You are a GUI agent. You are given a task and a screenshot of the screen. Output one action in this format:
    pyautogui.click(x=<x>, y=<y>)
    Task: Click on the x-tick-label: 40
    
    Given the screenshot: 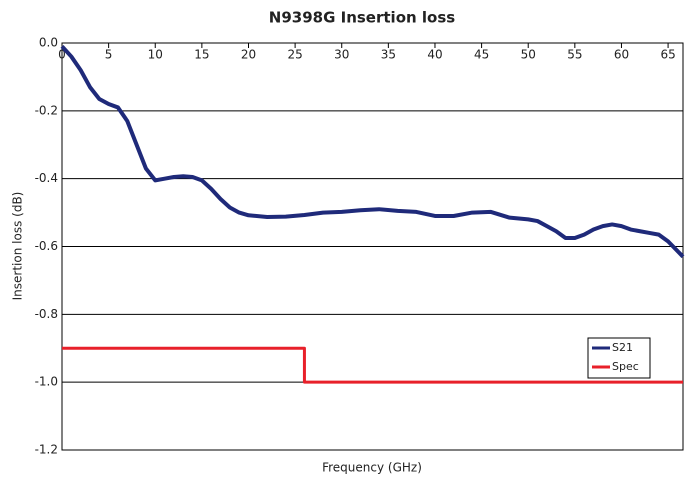 What is the action you would take?
    pyautogui.click(x=434, y=55)
    